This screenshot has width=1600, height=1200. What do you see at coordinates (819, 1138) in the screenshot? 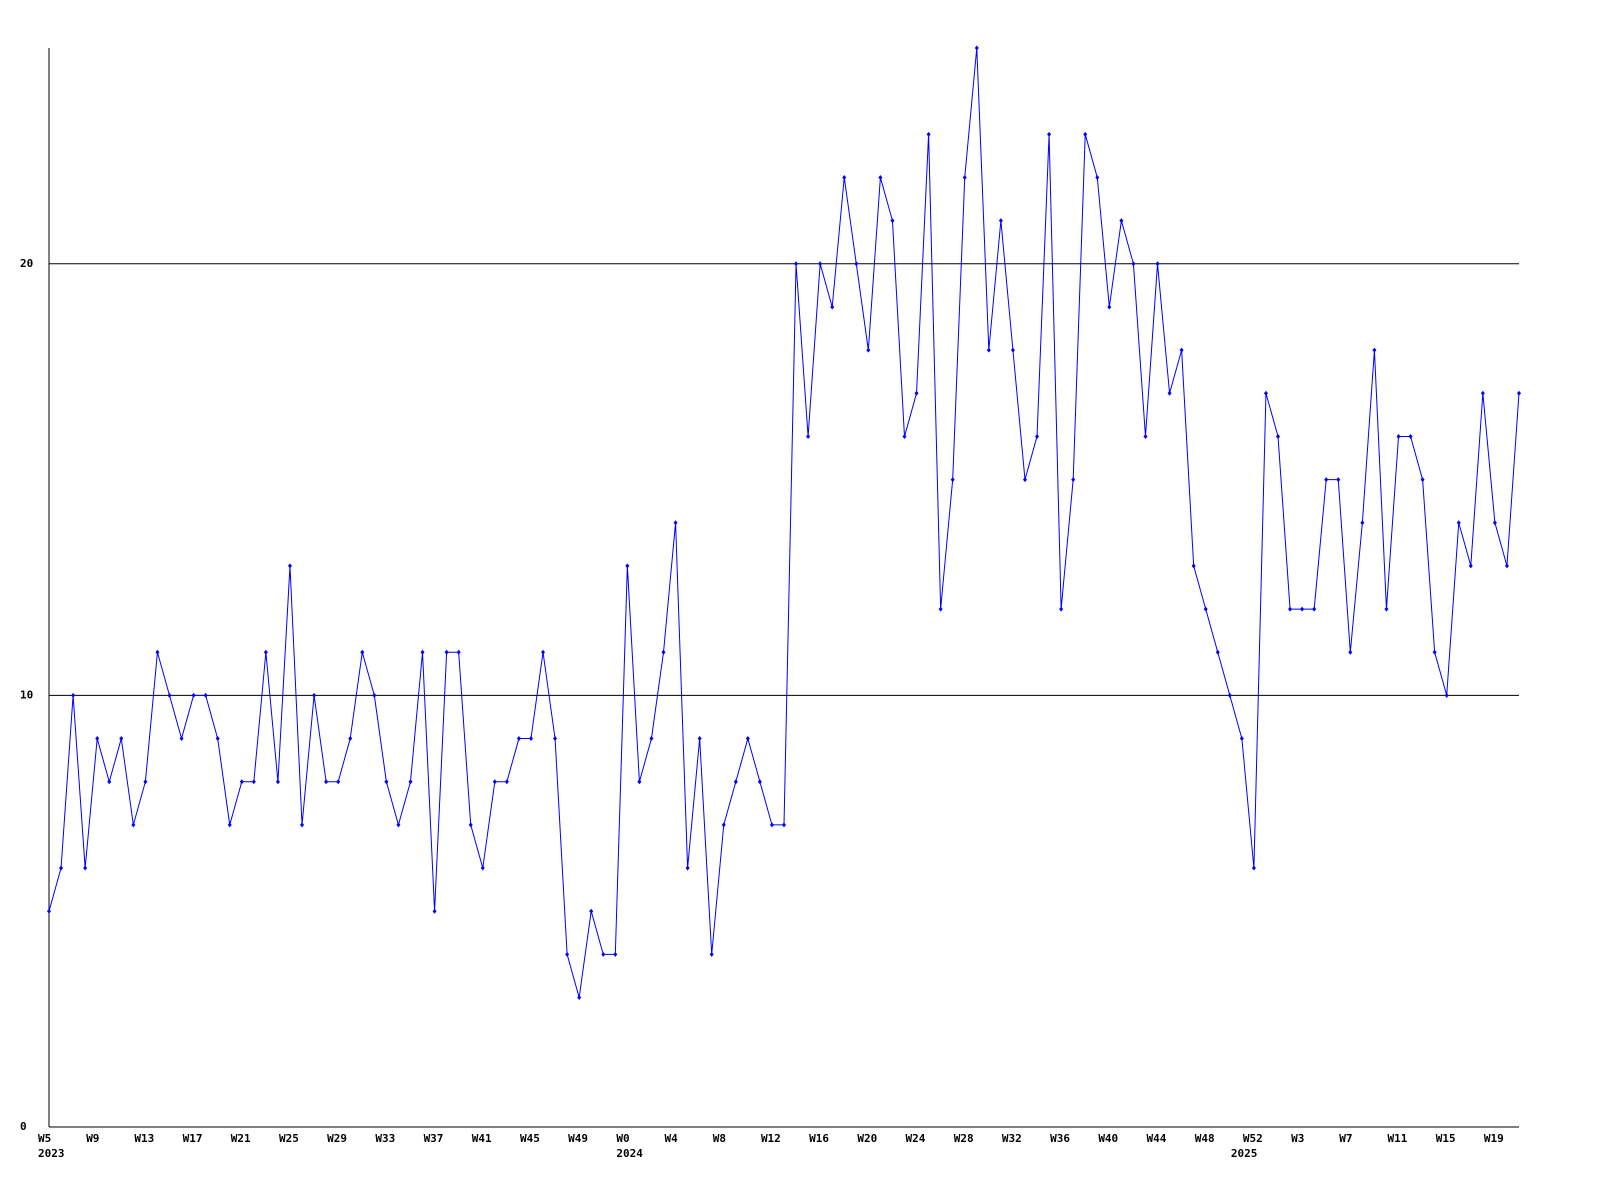
I see `x-tick-label: W16` at bounding box center [819, 1138].